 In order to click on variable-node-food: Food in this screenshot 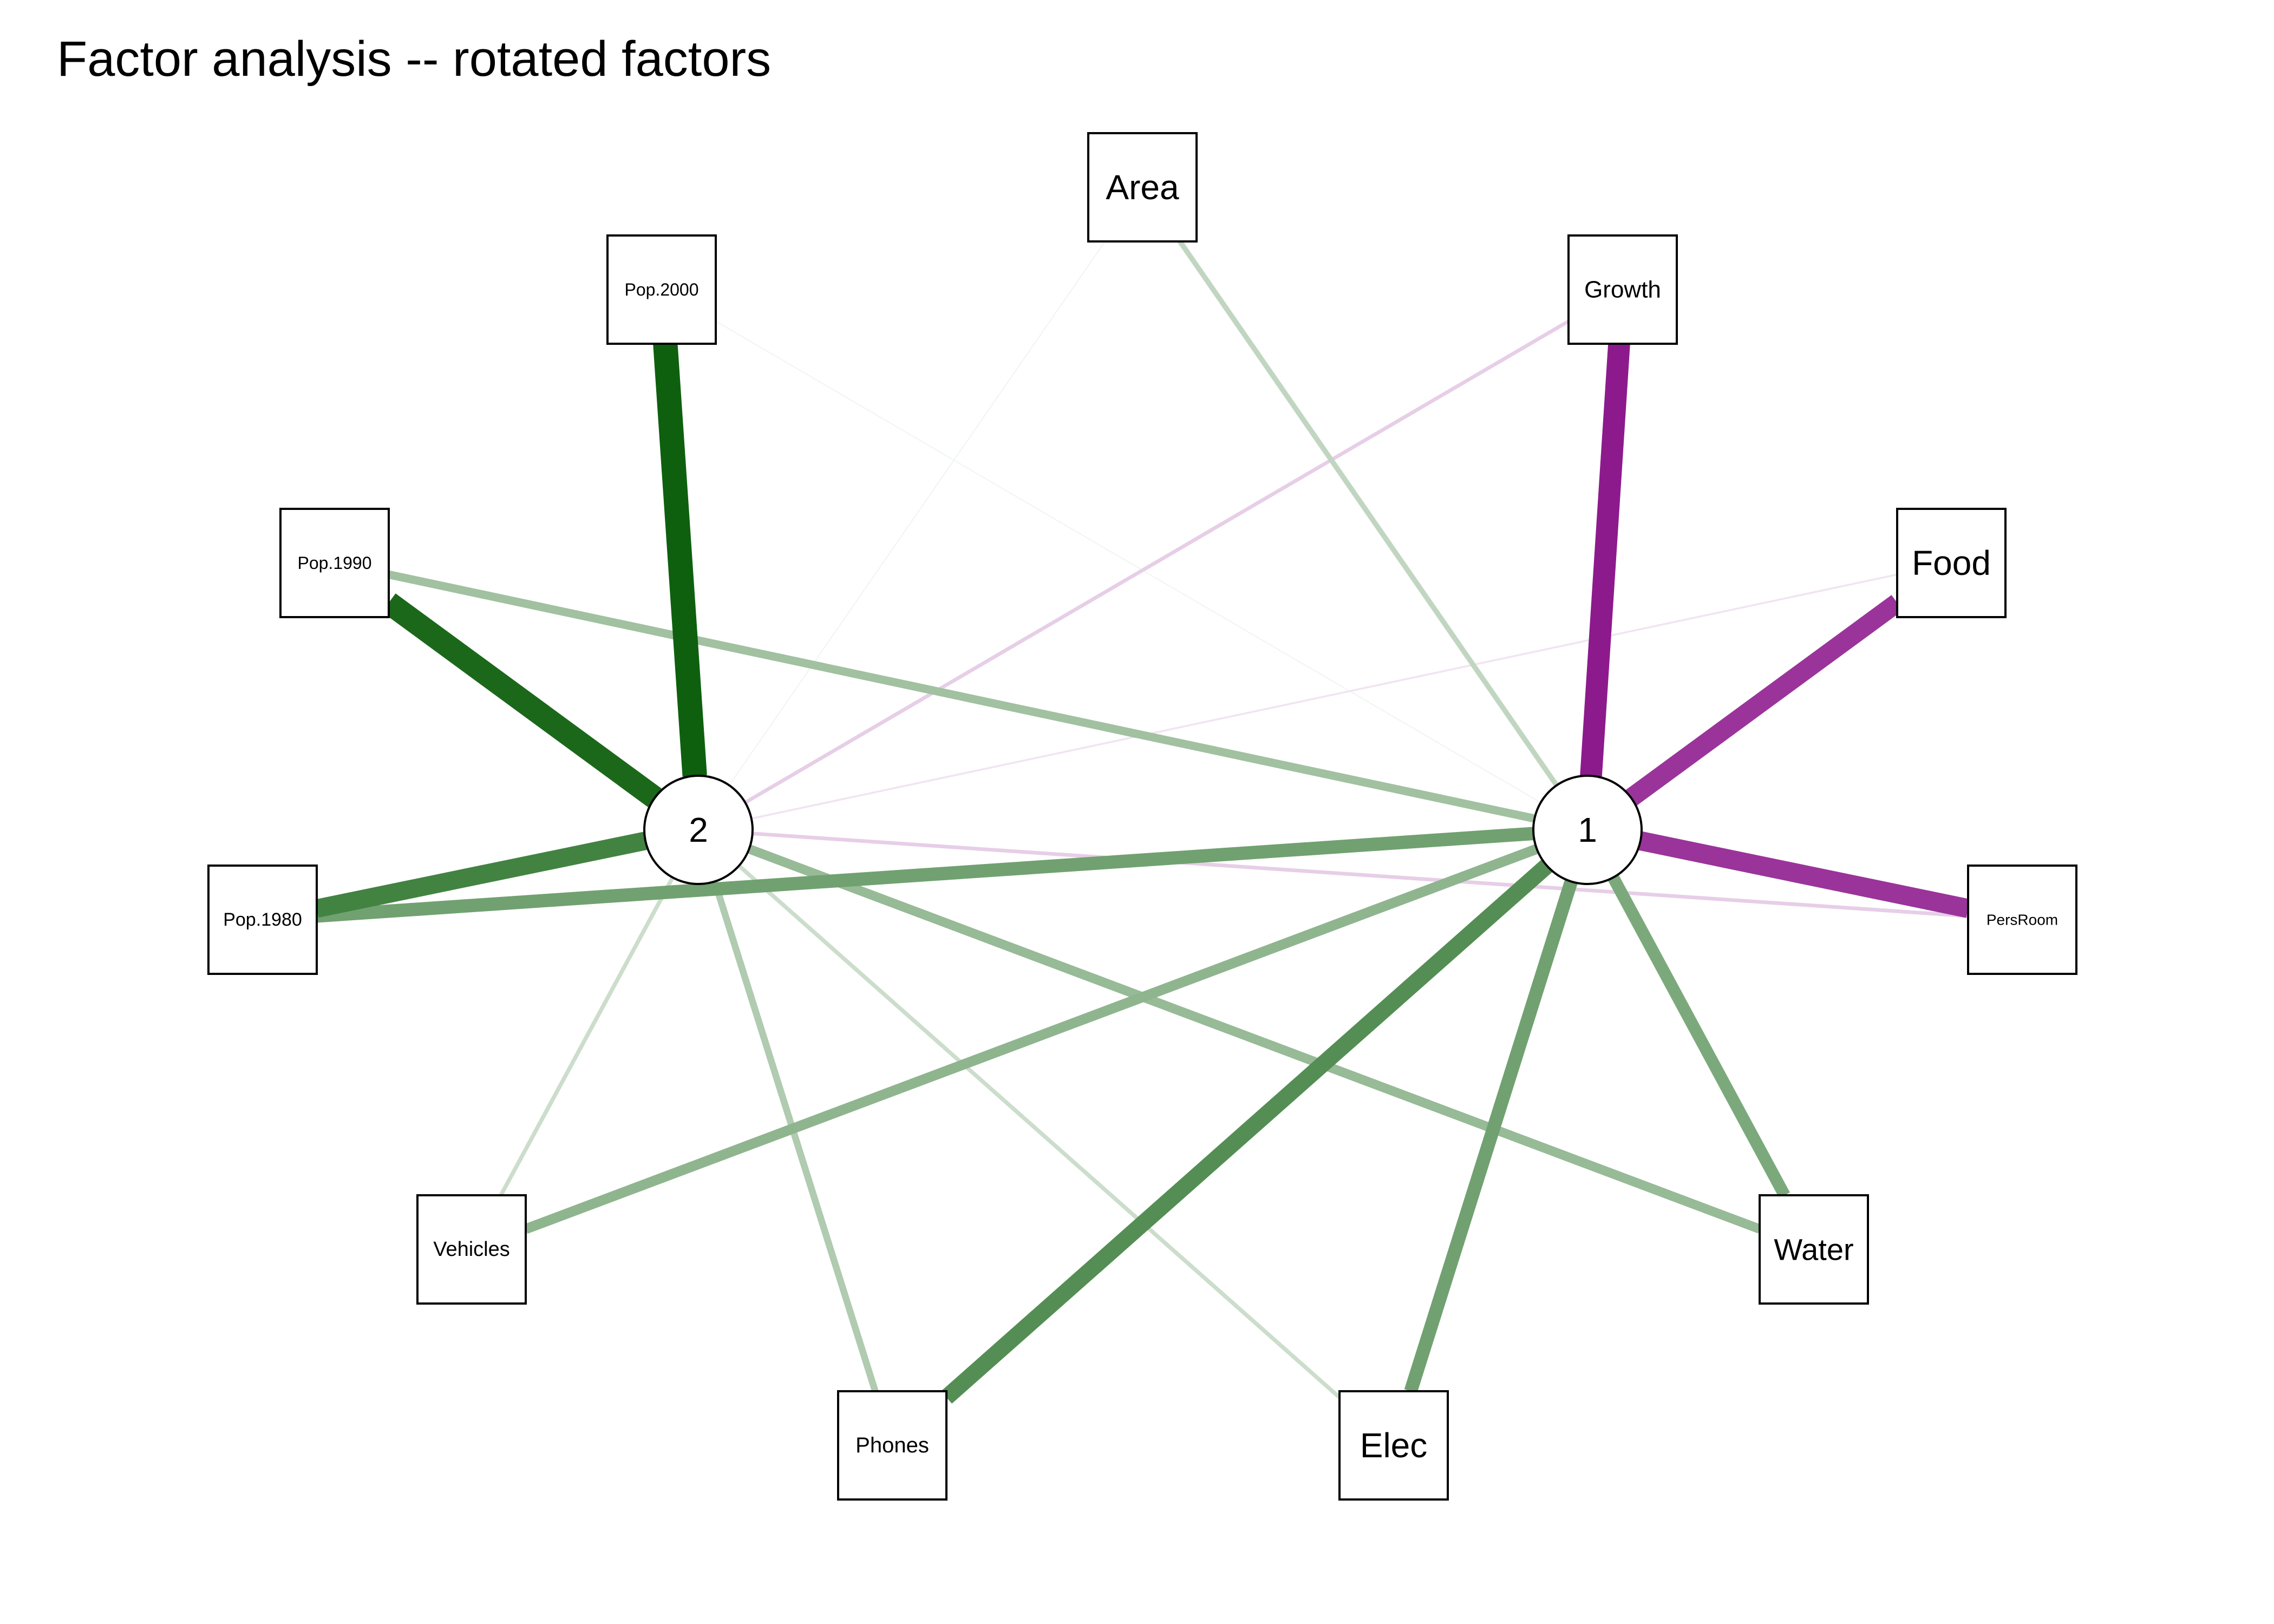, I will do `click(1952, 563)`.